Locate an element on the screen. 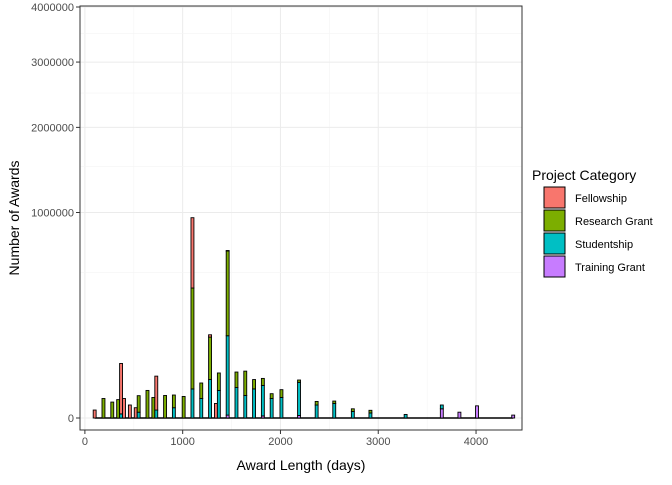  legend-title: Project Category is located at coordinates (584, 175).